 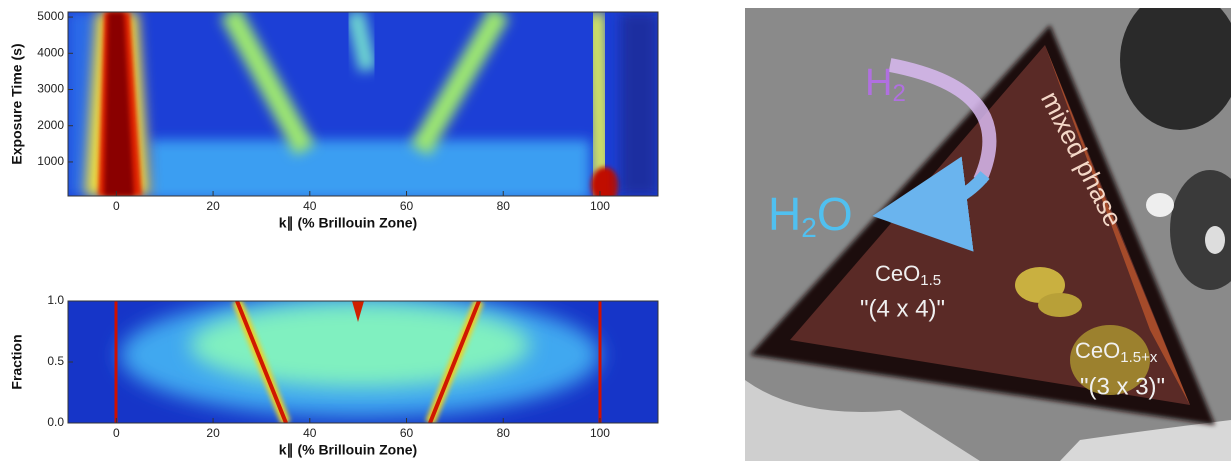 I want to click on heatmap-bottom, so click(x=363, y=362).